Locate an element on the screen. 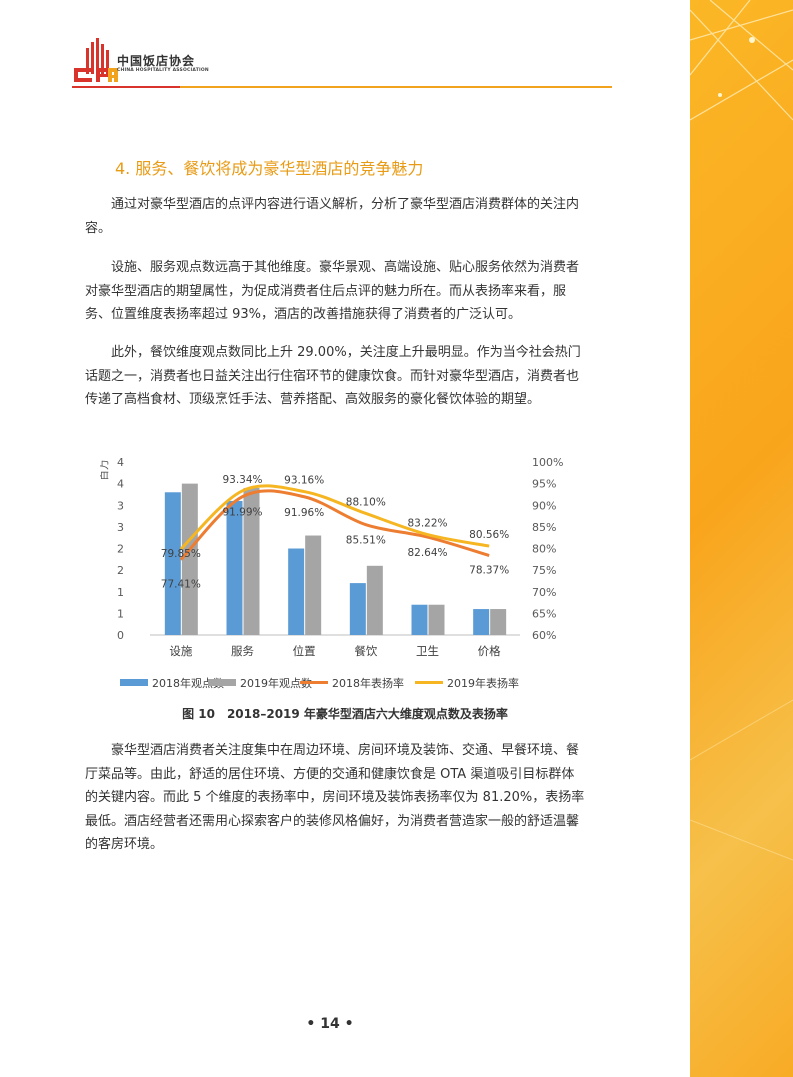 The height and width of the screenshot is (1077, 793). right-axis-tick-label: 85% is located at coordinates (544, 527).